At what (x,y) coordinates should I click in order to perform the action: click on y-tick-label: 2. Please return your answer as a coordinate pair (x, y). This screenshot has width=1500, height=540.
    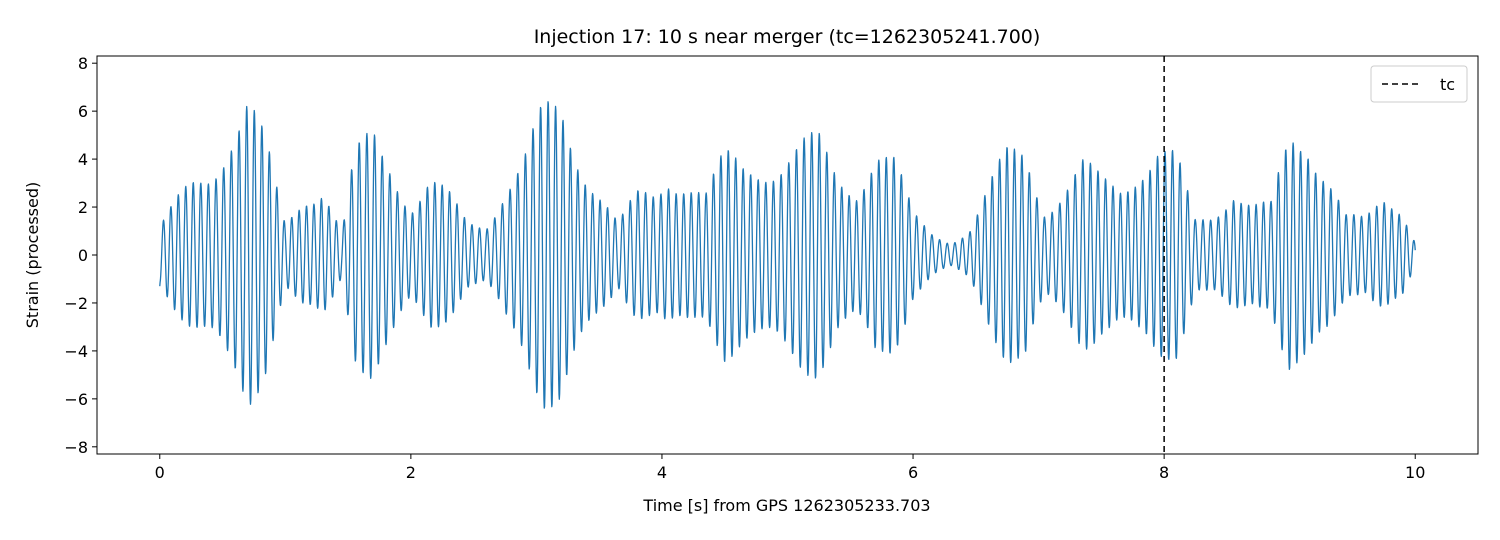
    Looking at the image, I should click on (83, 207).